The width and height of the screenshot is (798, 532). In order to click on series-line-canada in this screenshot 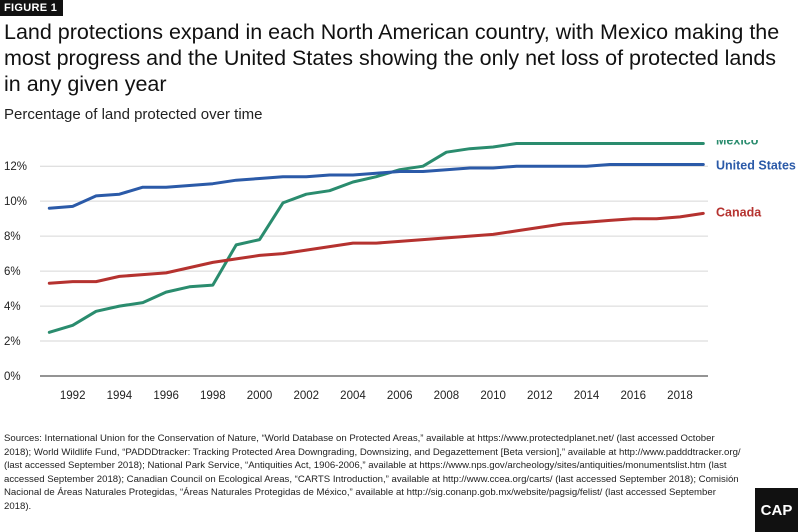, I will do `click(376, 248)`.